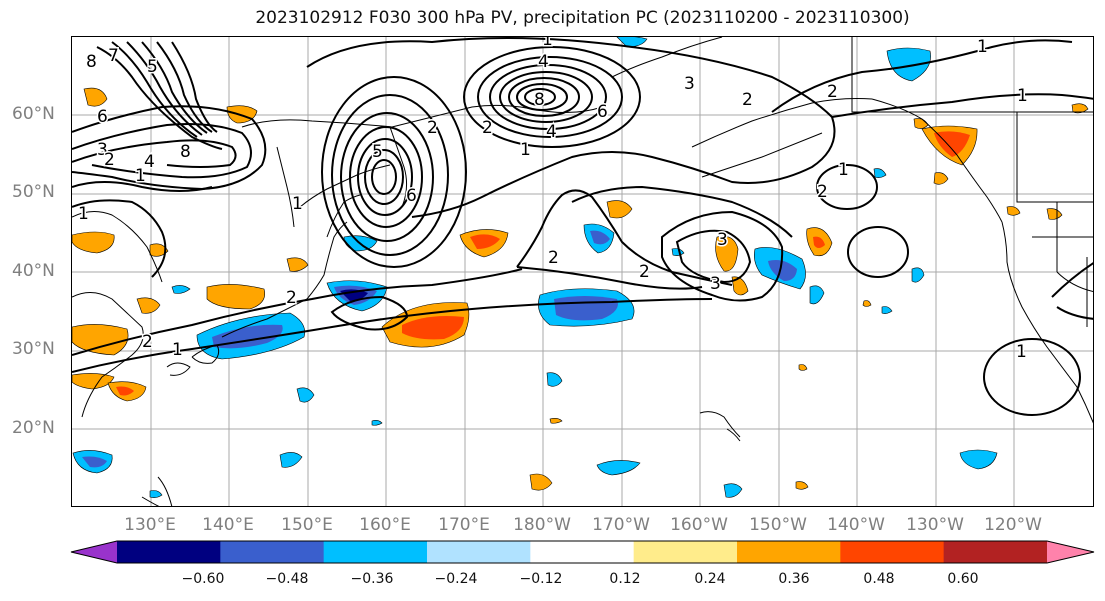 This screenshot has width=1105, height=601. What do you see at coordinates (856, 525) in the screenshot?
I see `lon-label-140w: 140°W` at bounding box center [856, 525].